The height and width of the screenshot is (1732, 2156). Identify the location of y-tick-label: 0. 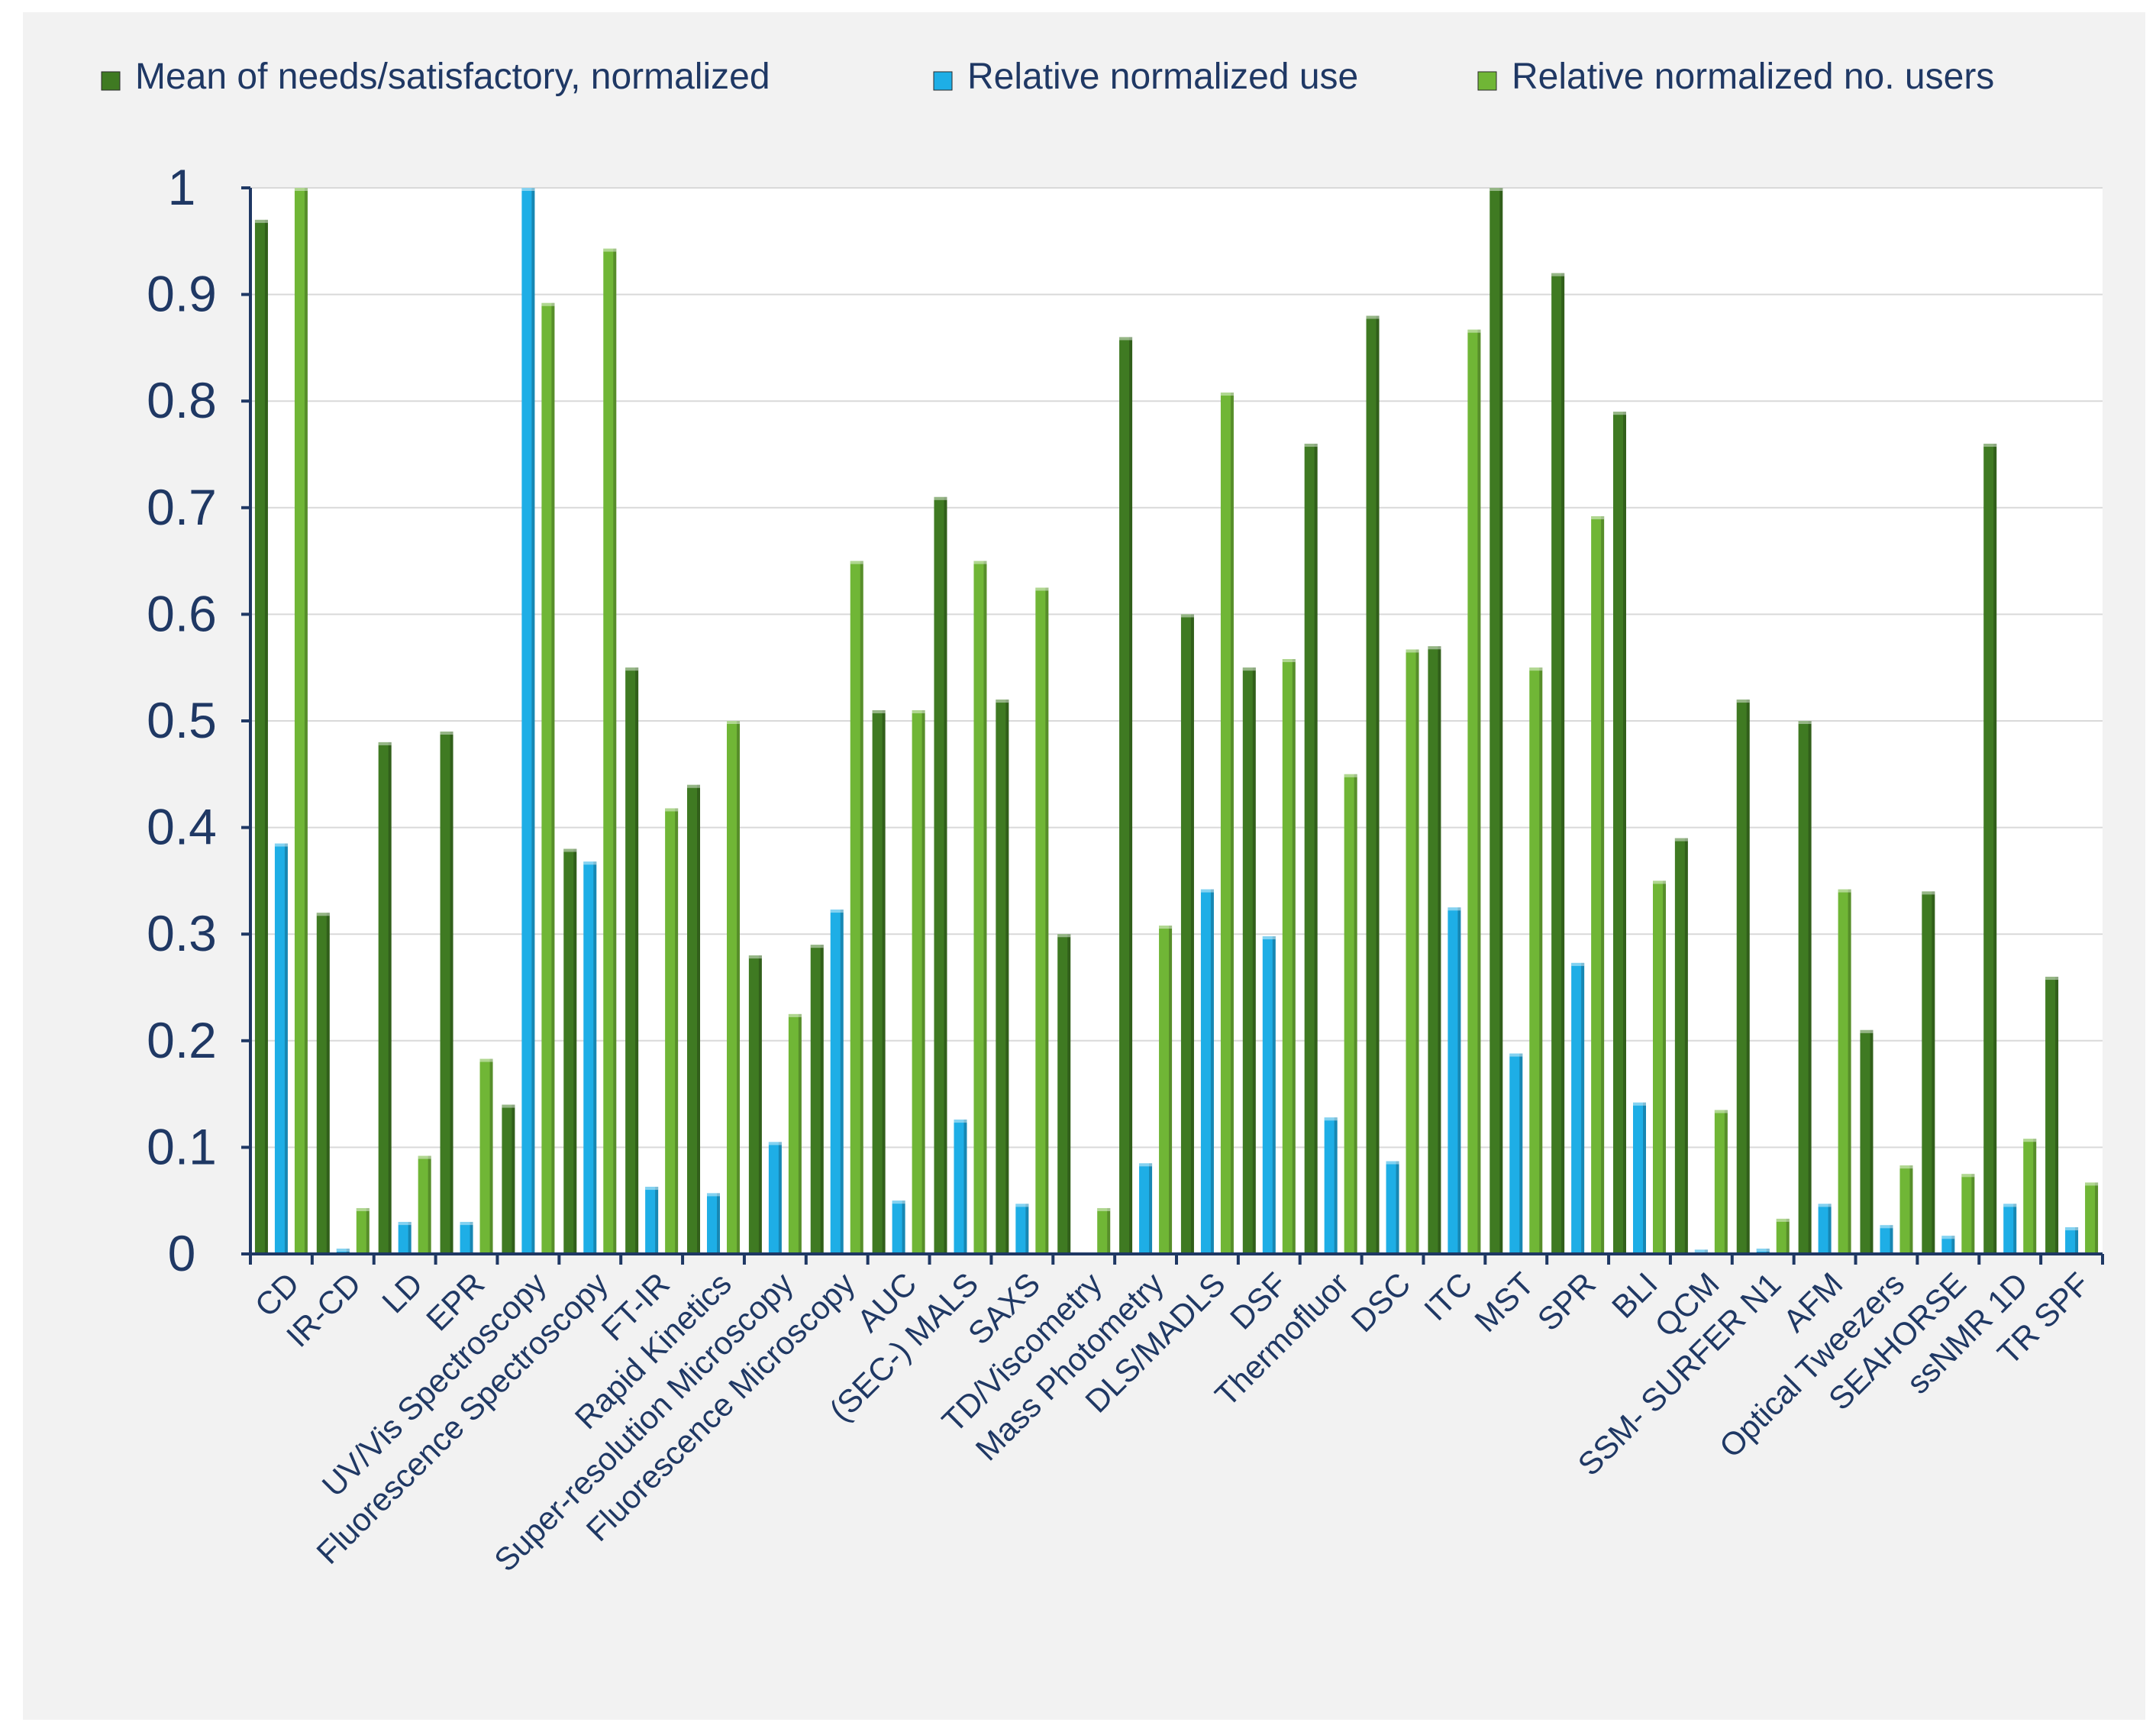
(182, 1253).